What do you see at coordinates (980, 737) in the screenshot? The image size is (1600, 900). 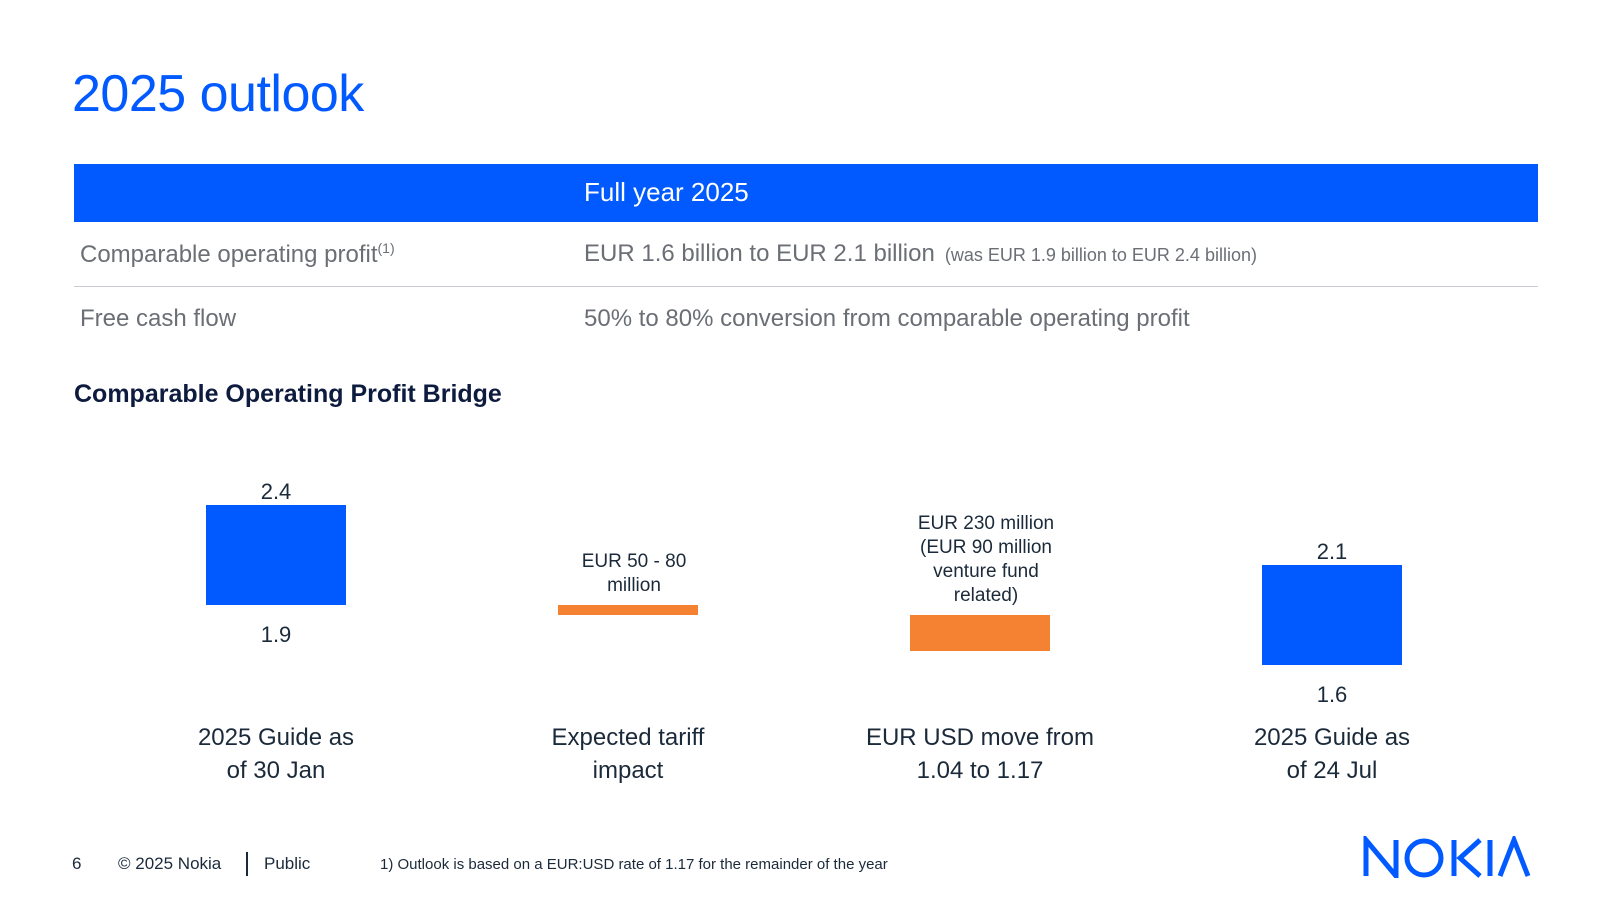 I see `category-label: EUR USD move from` at bounding box center [980, 737].